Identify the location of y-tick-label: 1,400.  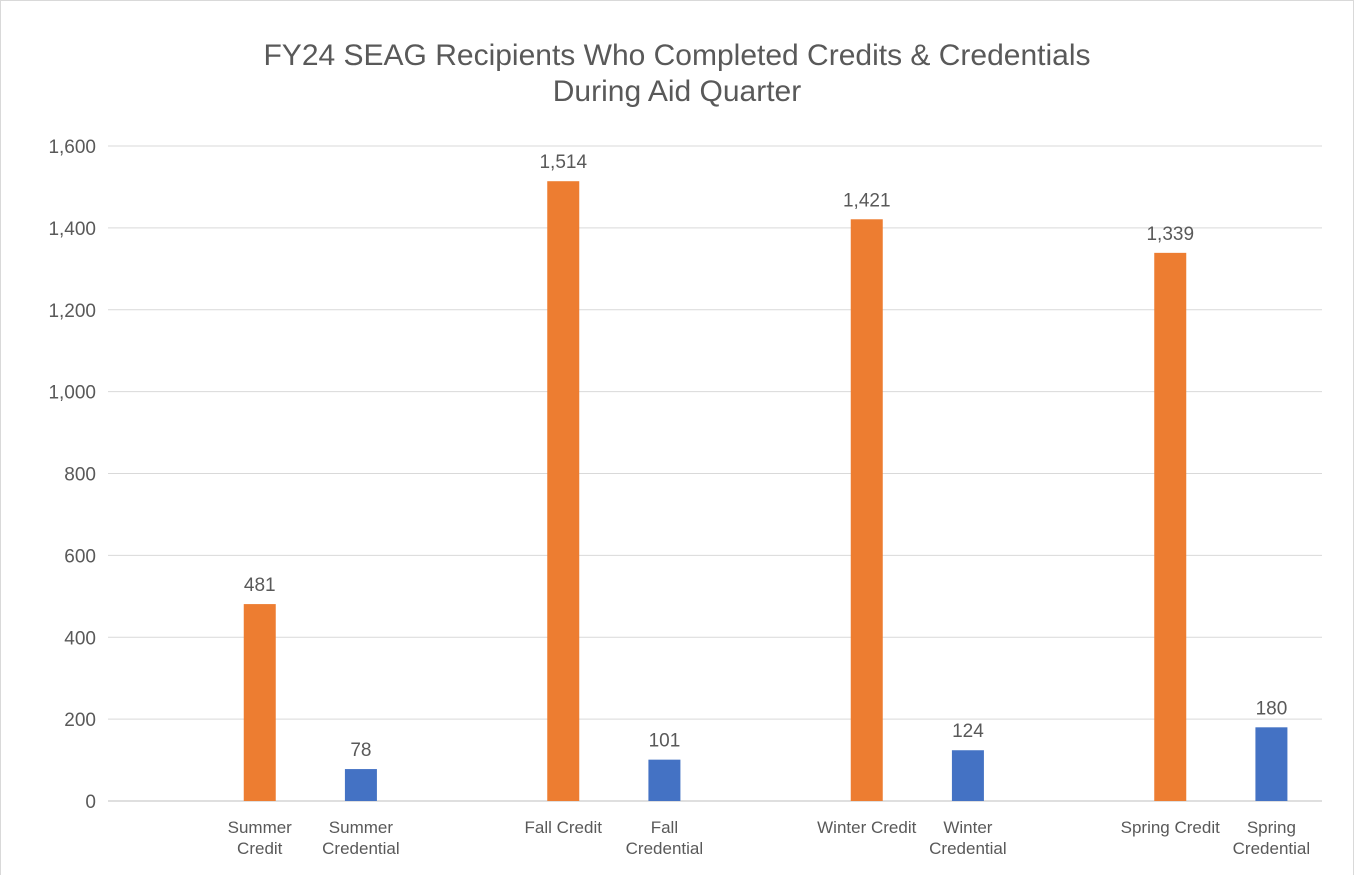
(72, 229).